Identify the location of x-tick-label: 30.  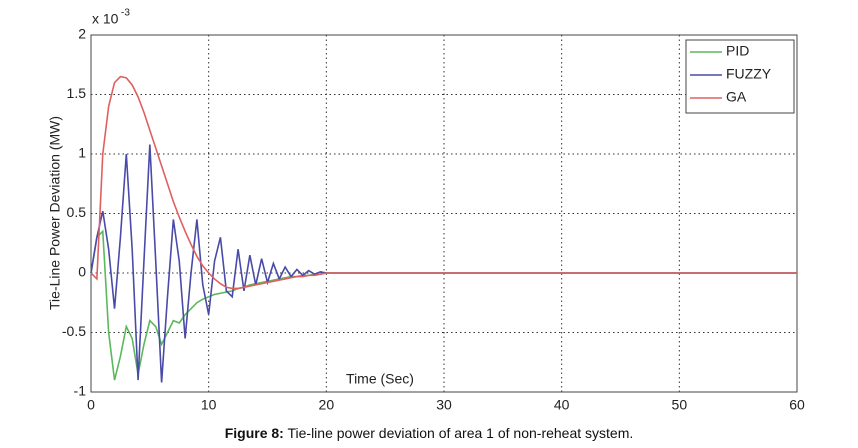
(444, 405).